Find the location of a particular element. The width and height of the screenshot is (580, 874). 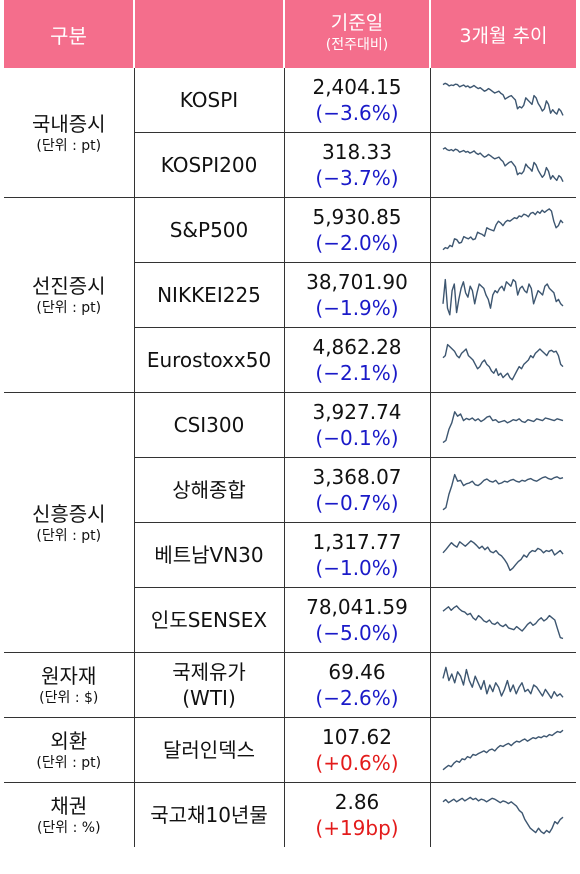

category-label: 외환 is located at coordinates (69, 741).